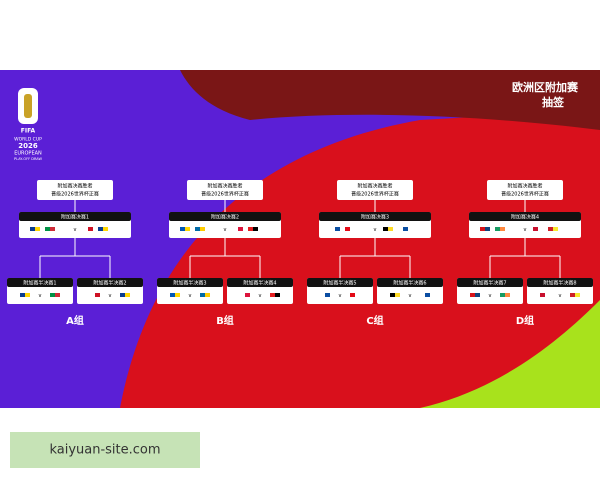 The width and height of the screenshot is (600, 484). What do you see at coordinates (28, 106) in the screenshot?
I see `logo-trophy` at bounding box center [28, 106].